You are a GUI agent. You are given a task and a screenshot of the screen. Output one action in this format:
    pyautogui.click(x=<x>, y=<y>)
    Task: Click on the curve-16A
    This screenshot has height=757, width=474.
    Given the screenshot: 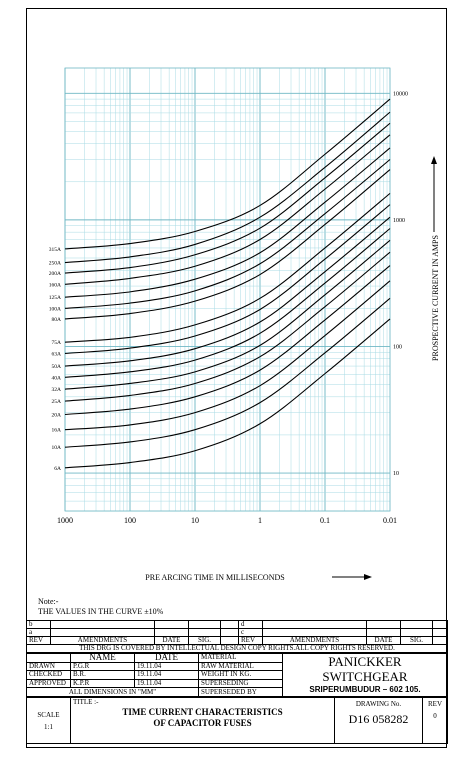 What is the action you would take?
    pyautogui.click(x=227, y=355)
    